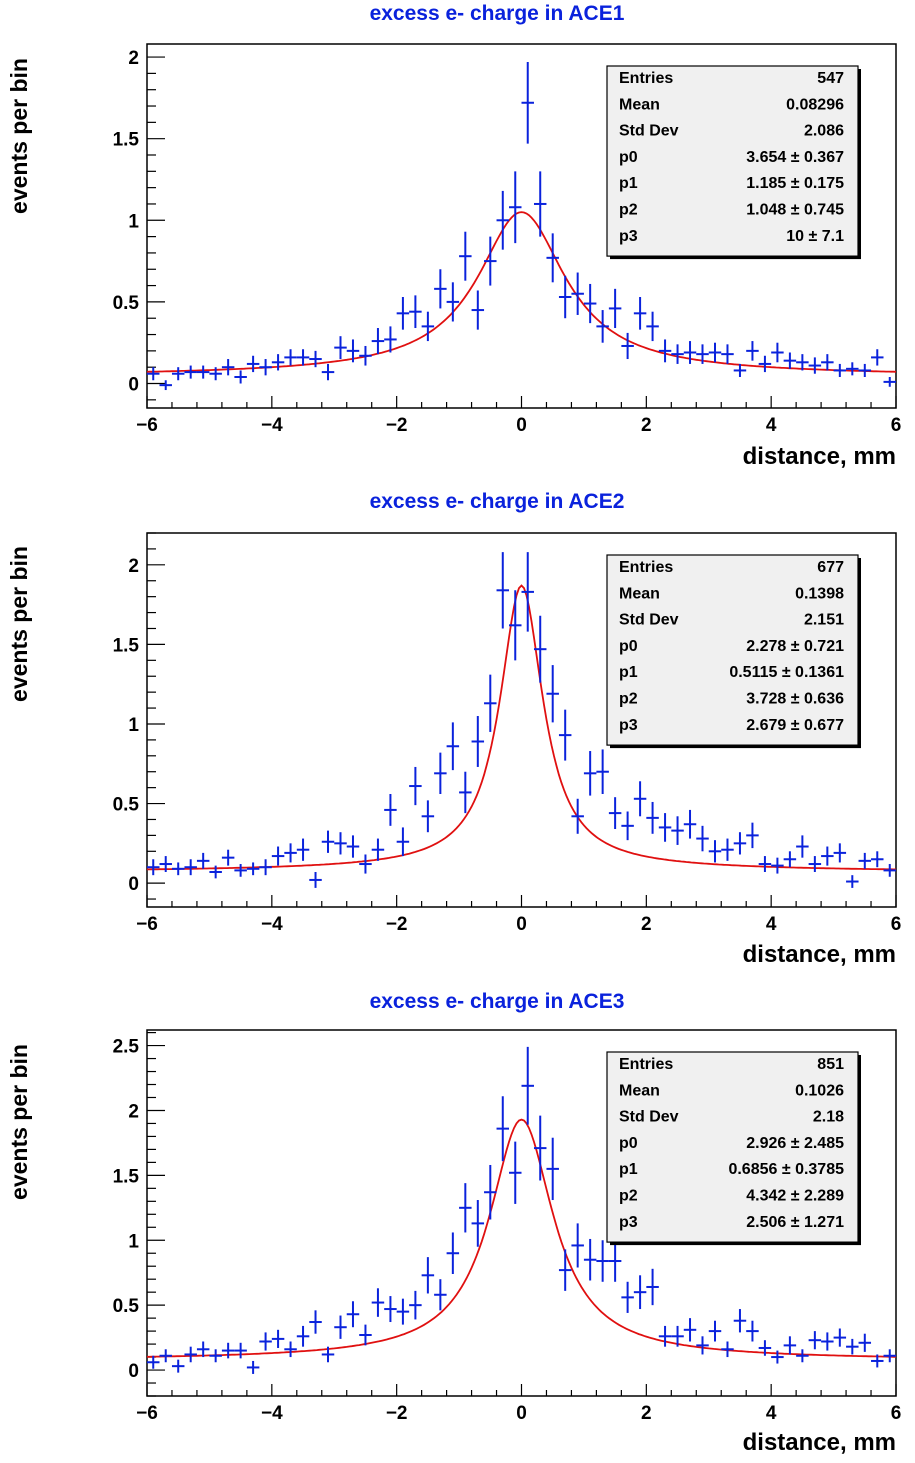 The height and width of the screenshot is (1463, 915). I want to click on stats-box-frame, so click(732, 161).